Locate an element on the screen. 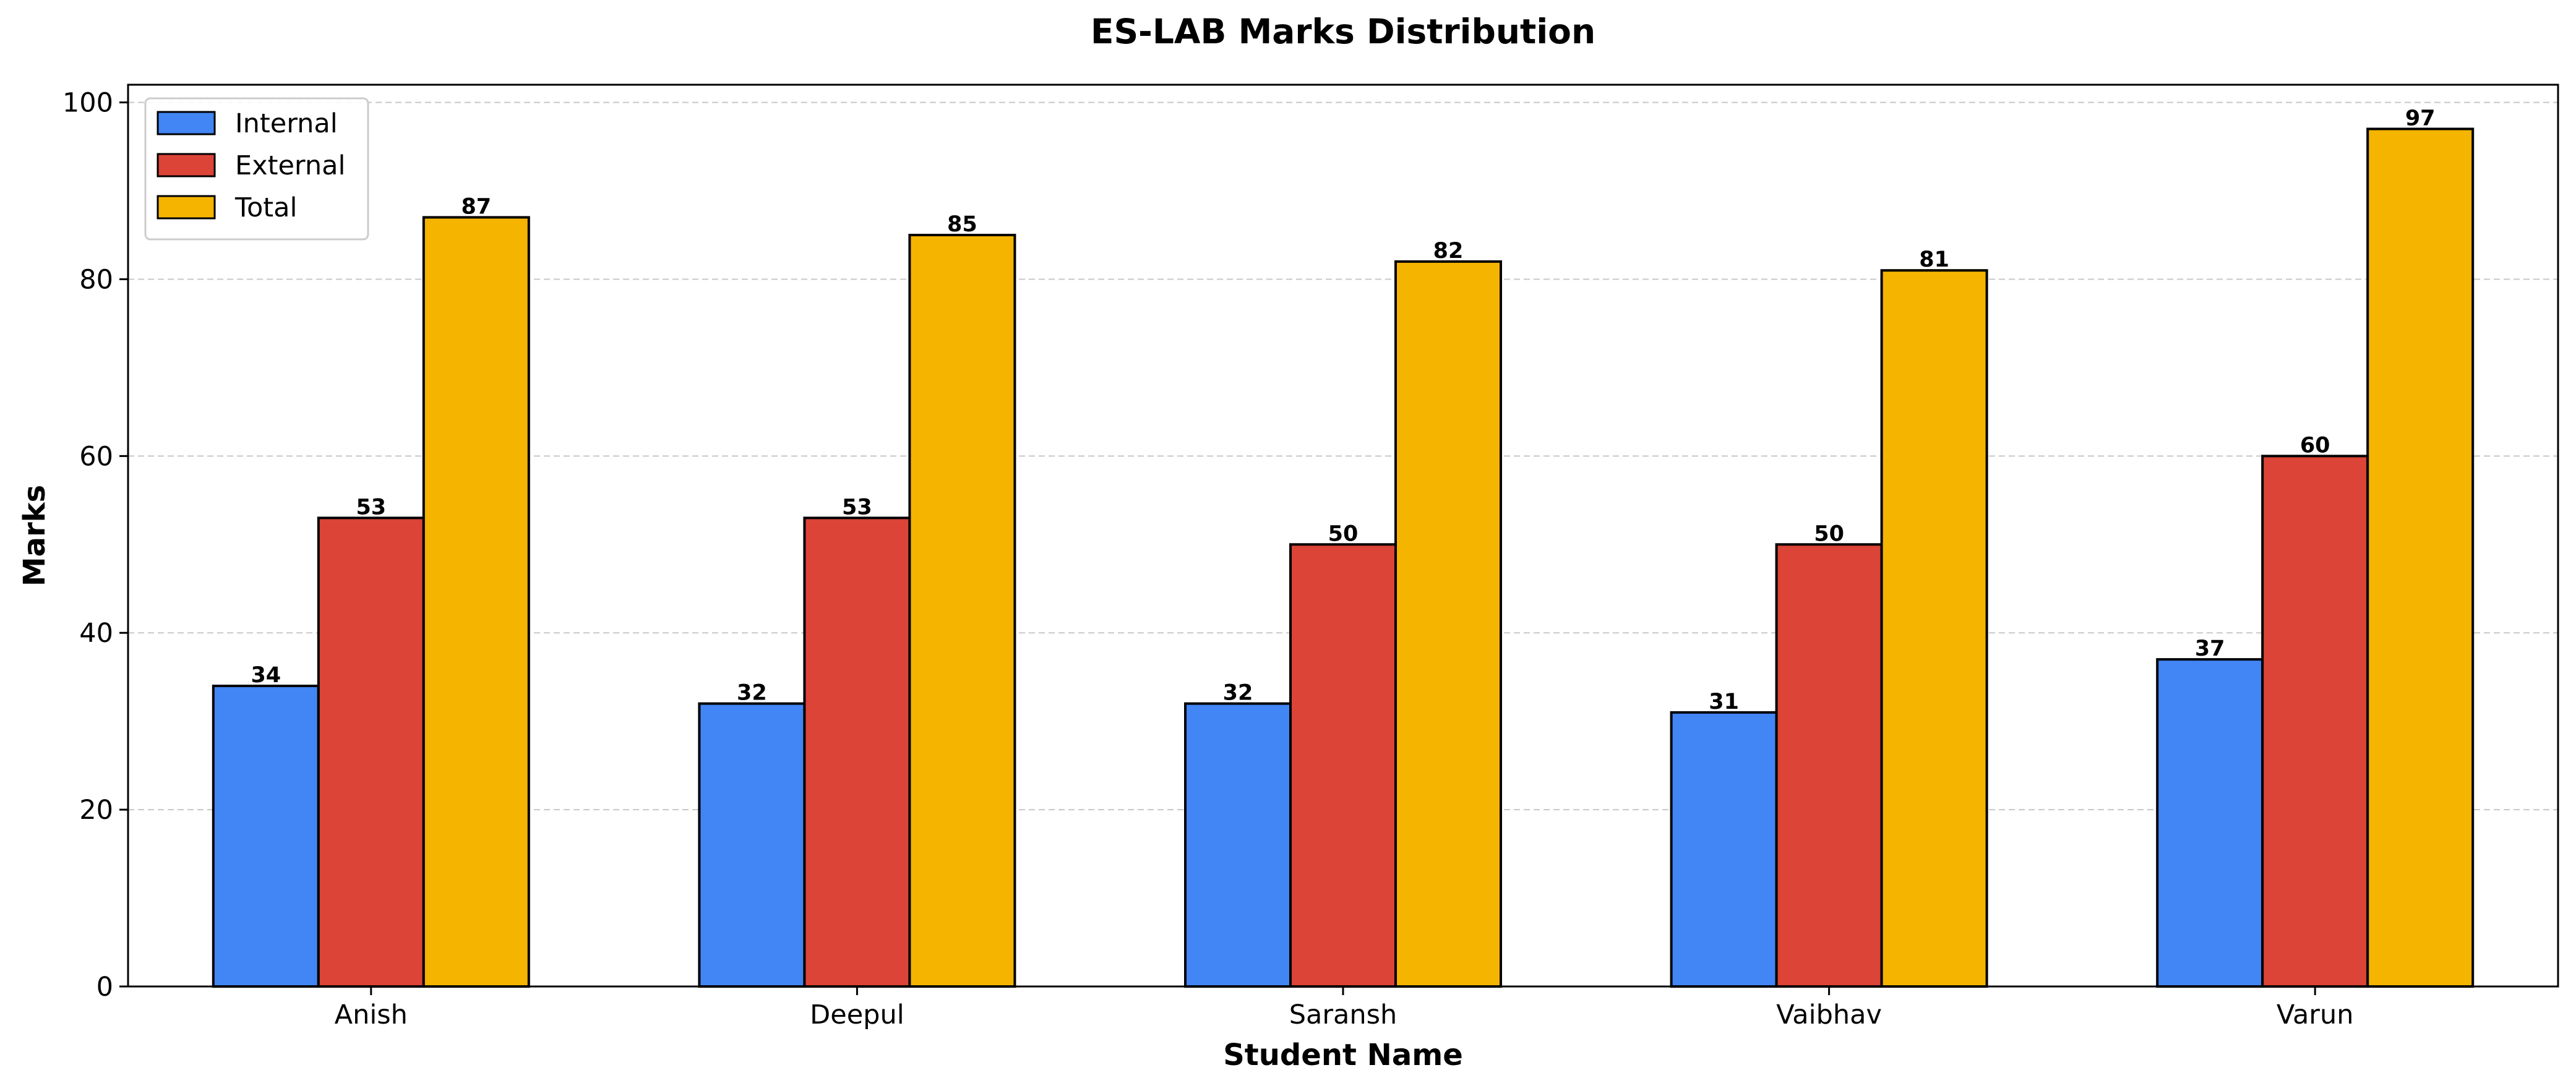  y-tick-label-100: 100 is located at coordinates (87, 103).